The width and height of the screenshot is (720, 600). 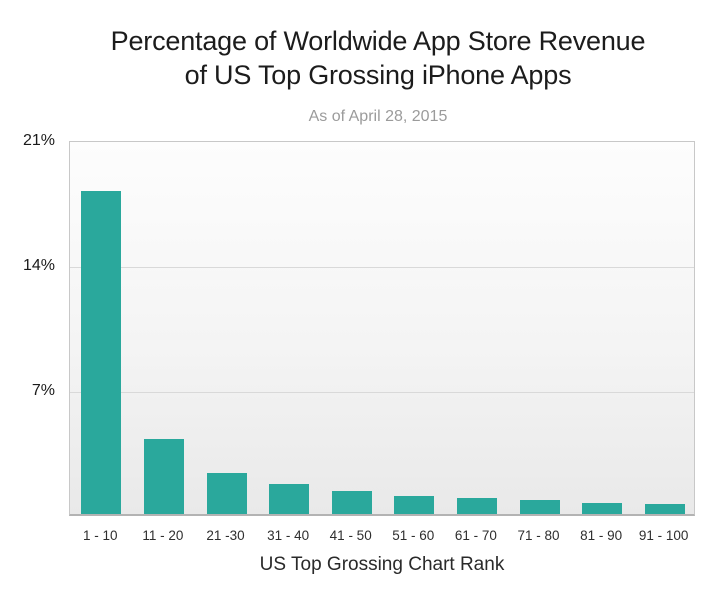 What do you see at coordinates (378, 116) in the screenshot?
I see `chart-subtitle: As of April 28, 2015` at bounding box center [378, 116].